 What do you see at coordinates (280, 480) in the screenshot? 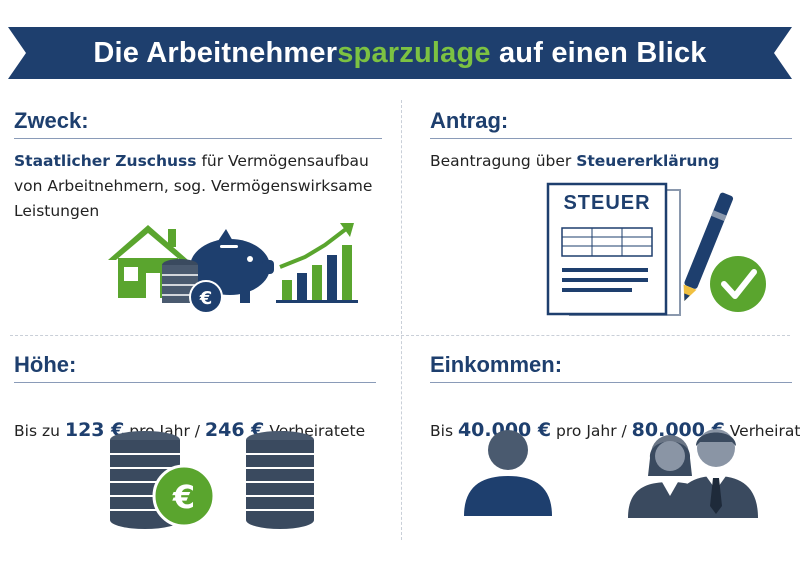
I see `coin-stack-icon` at bounding box center [280, 480].